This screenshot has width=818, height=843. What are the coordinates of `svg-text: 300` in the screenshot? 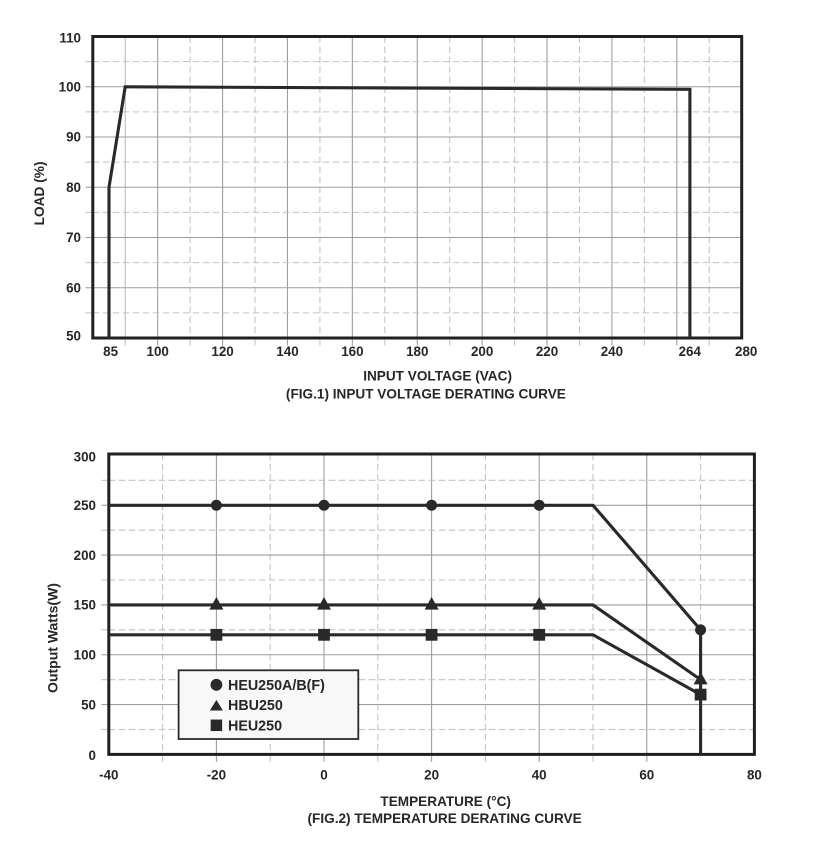 It's located at (85, 457).